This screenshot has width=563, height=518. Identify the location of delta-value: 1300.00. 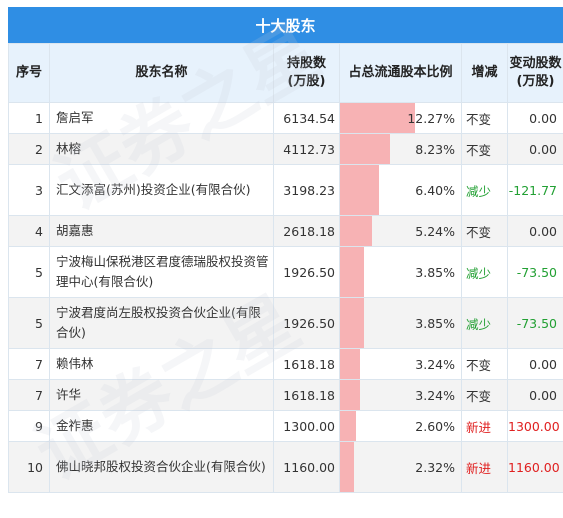
(535, 426).